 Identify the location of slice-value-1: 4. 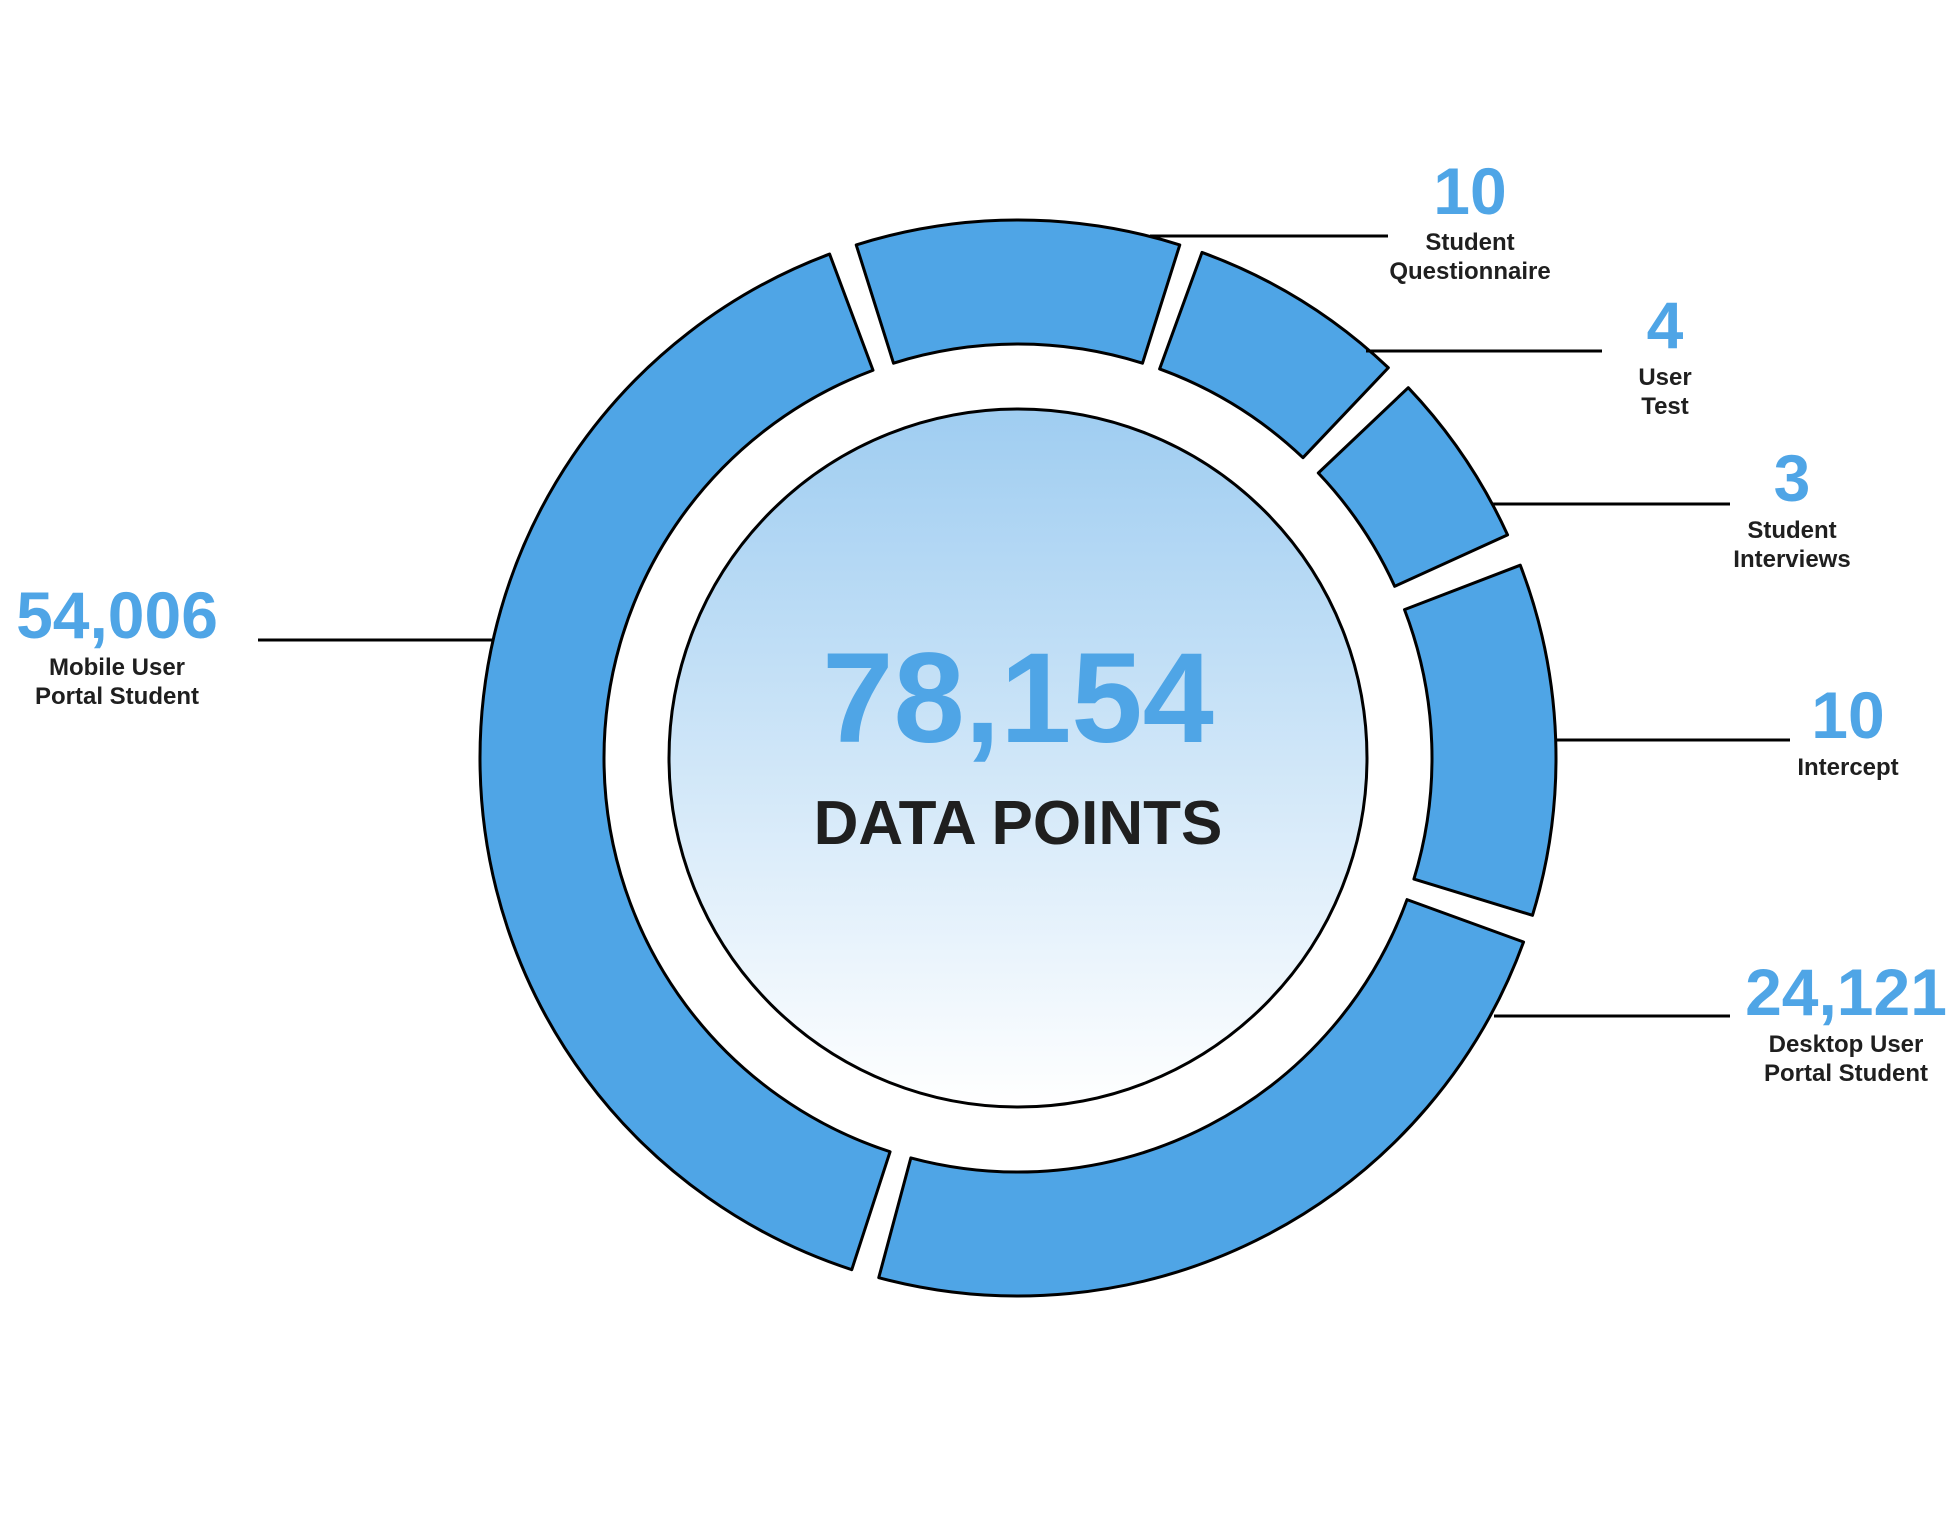
(1665, 325).